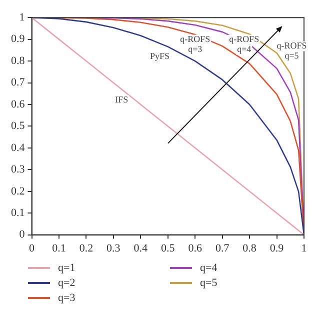 The image size is (320, 320). Describe the element at coordinates (244, 44) in the screenshot. I see `annotation: q-ROFS q=4` at that location.